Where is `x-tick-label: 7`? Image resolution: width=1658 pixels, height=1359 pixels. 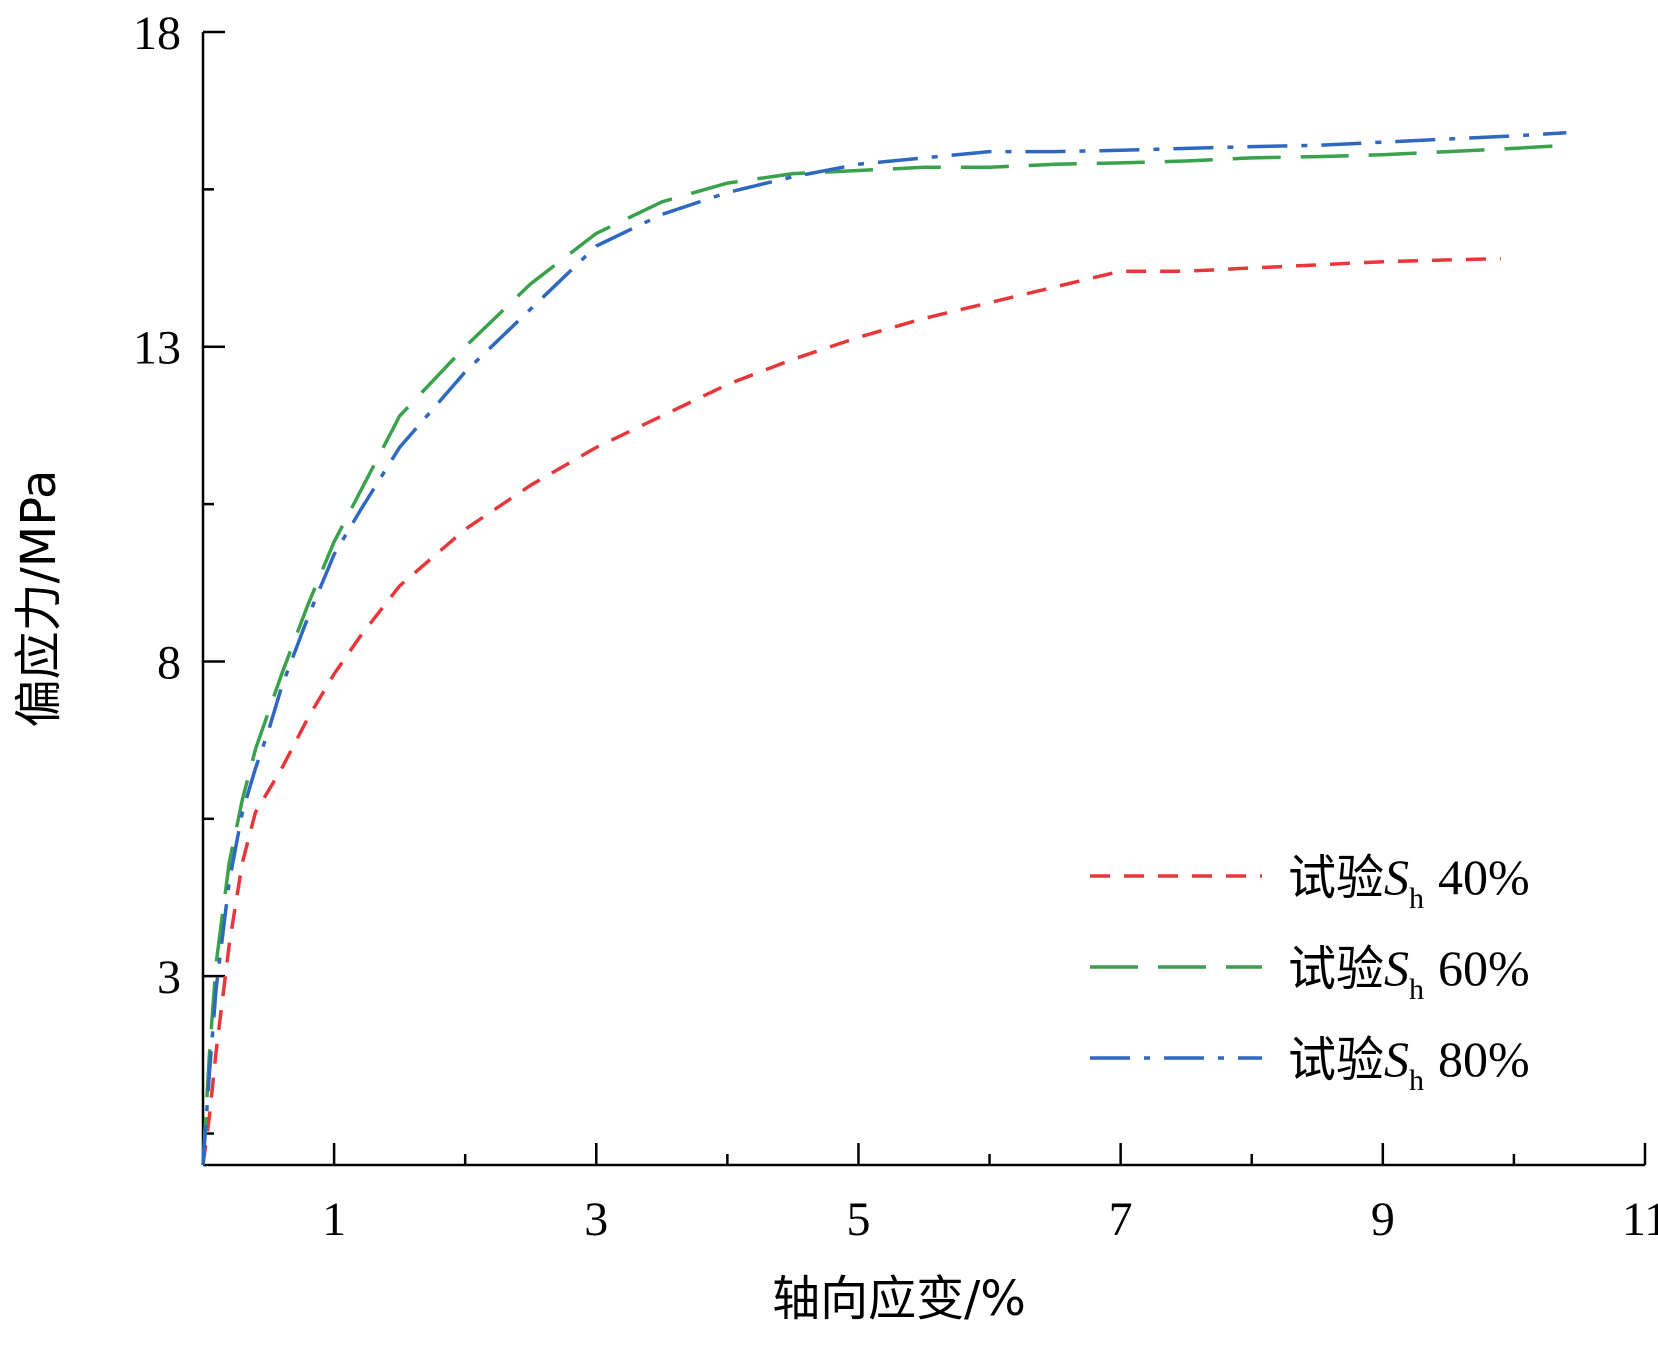
x-tick-label: 7 is located at coordinates (1121, 1219).